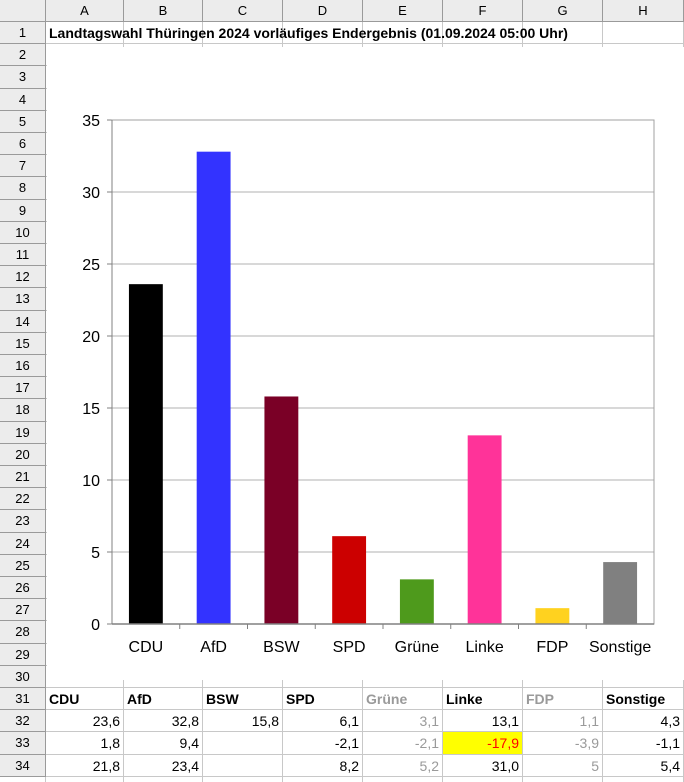 Image resolution: width=684 pixels, height=782 pixels. What do you see at coordinates (139, 699) in the screenshot?
I see `table-header-cell: AfD` at bounding box center [139, 699].